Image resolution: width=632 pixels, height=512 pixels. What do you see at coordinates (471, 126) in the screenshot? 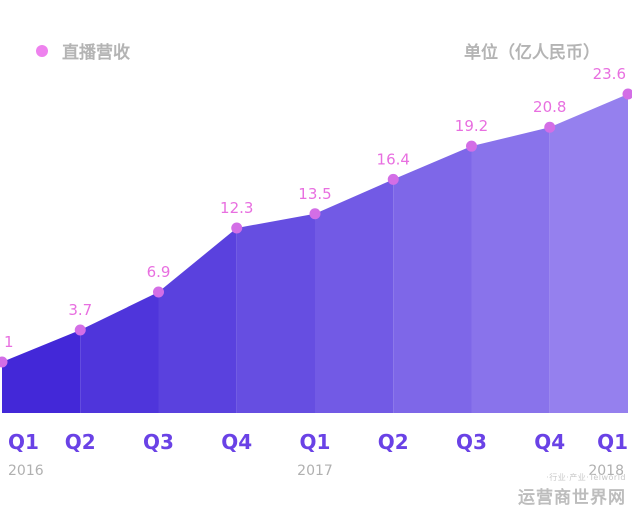
I see `value-label: 19.2` at bounding box center [471, 126].